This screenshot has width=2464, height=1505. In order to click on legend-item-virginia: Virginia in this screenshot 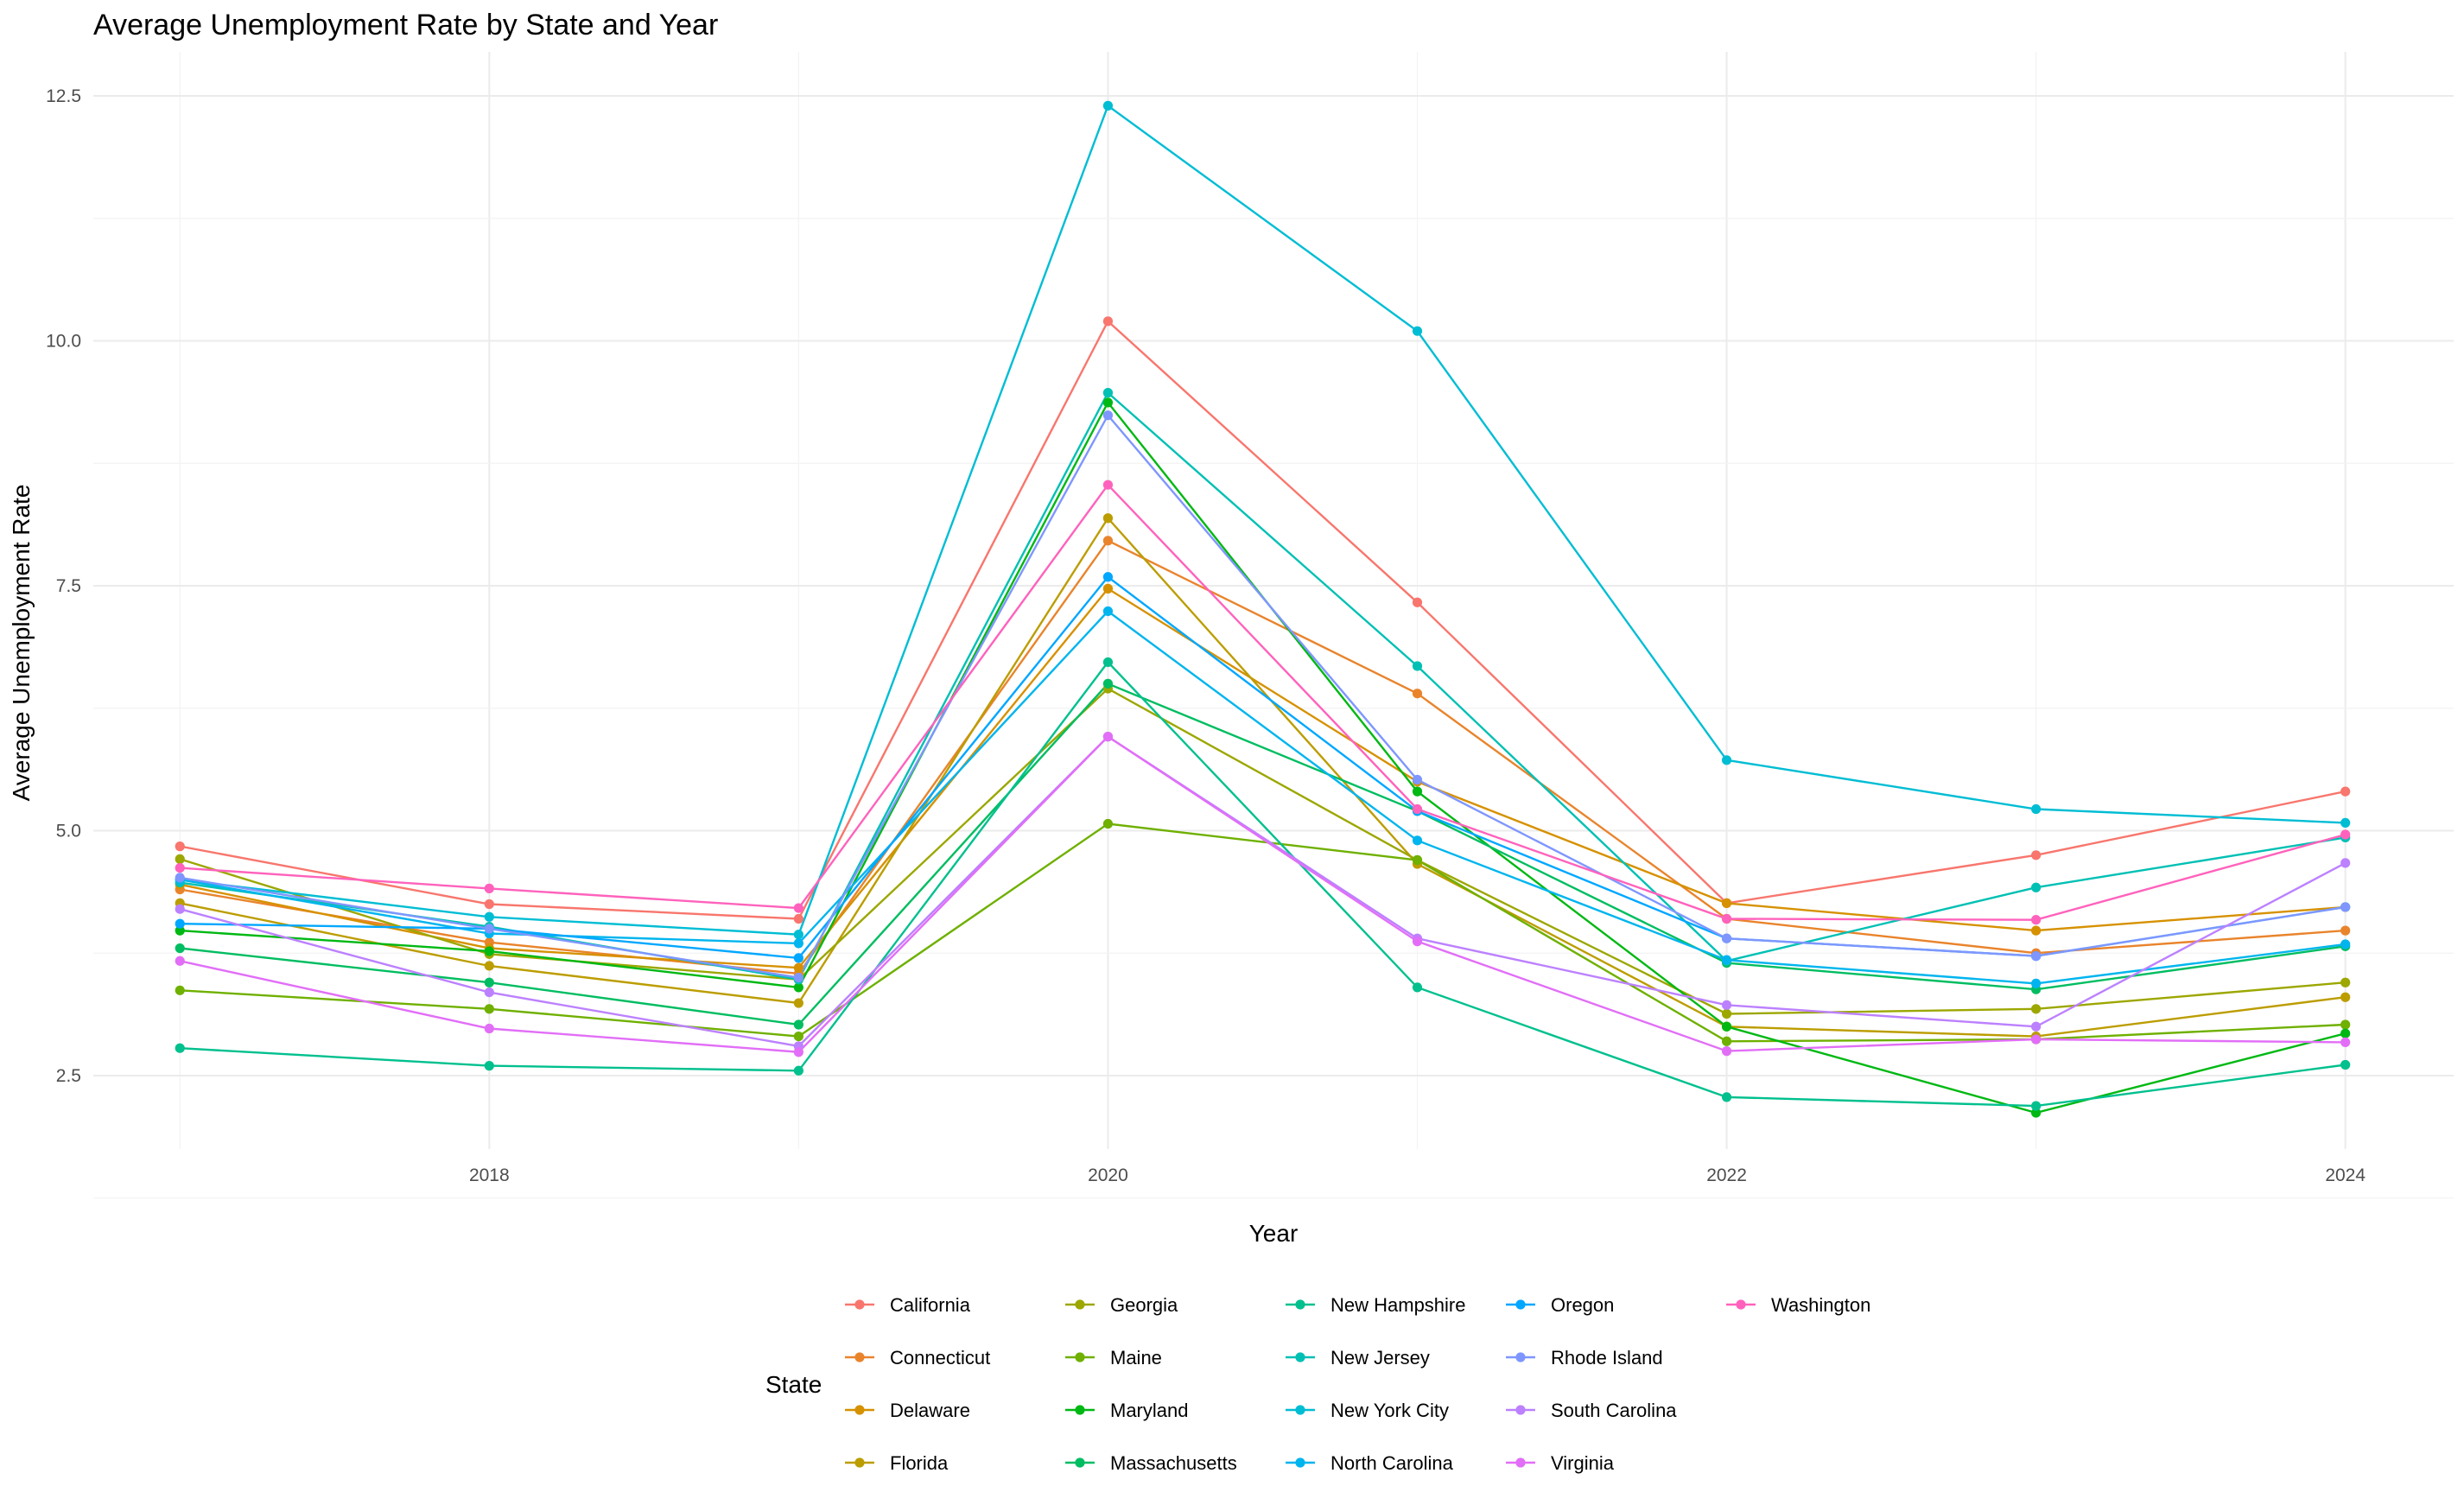, I will do `click(1560, 1463)`.